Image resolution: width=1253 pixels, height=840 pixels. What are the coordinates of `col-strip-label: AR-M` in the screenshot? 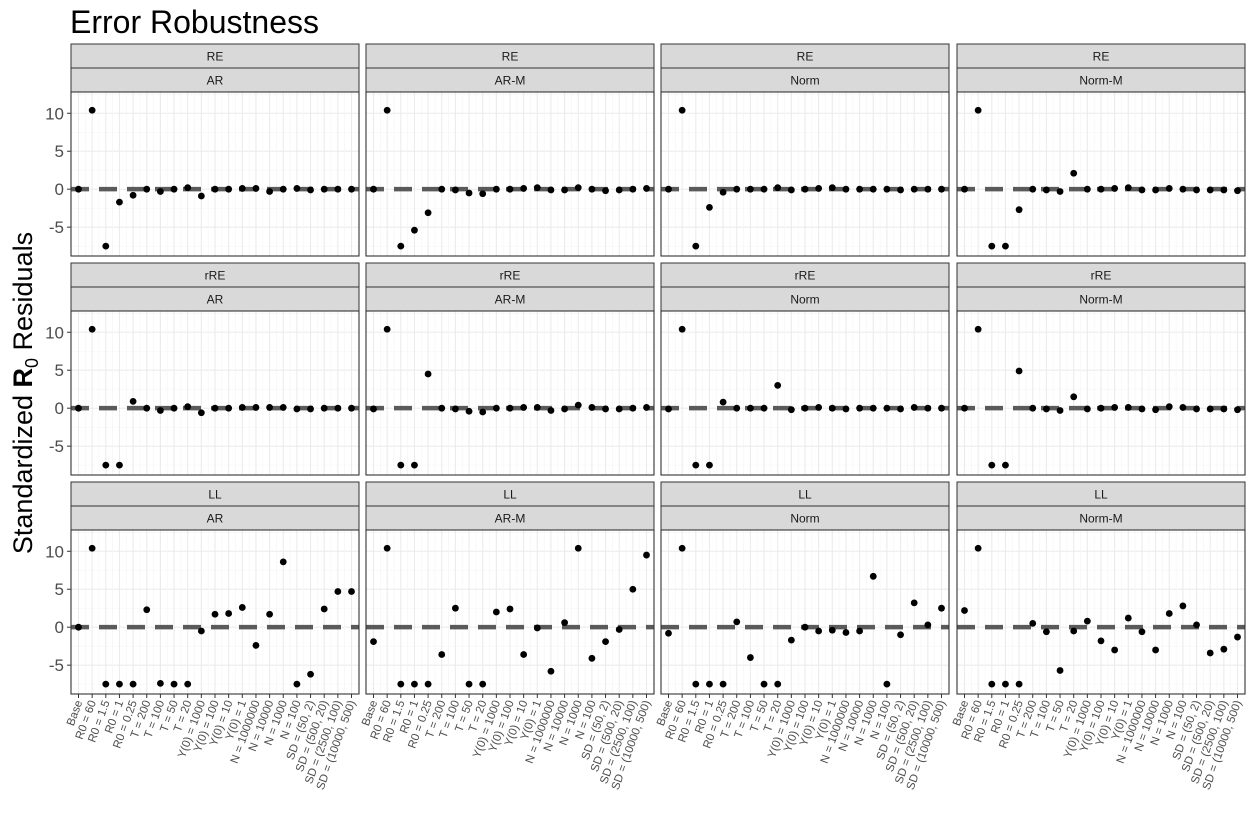 It's located at (510, 519).